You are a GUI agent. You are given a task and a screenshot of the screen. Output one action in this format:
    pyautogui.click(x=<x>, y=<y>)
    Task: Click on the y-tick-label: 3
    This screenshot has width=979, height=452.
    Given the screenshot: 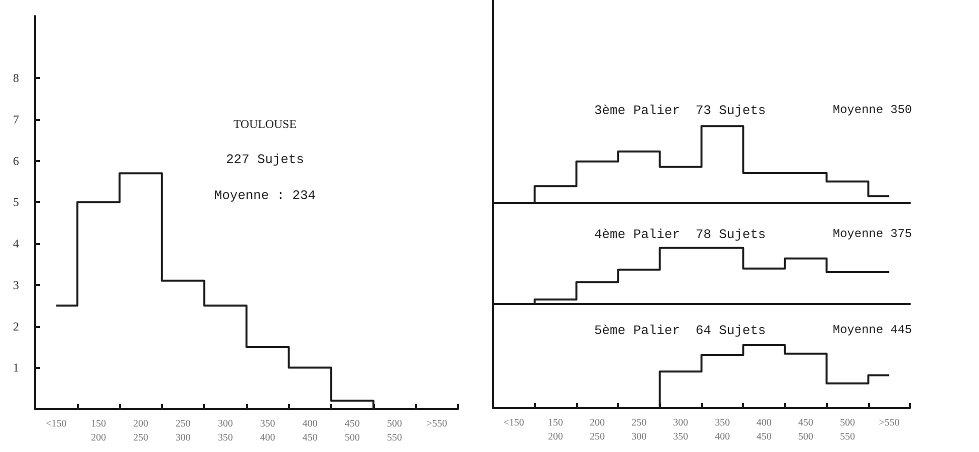 What is the action you would take?
    pyautogui.click(x=16, y=285)
    